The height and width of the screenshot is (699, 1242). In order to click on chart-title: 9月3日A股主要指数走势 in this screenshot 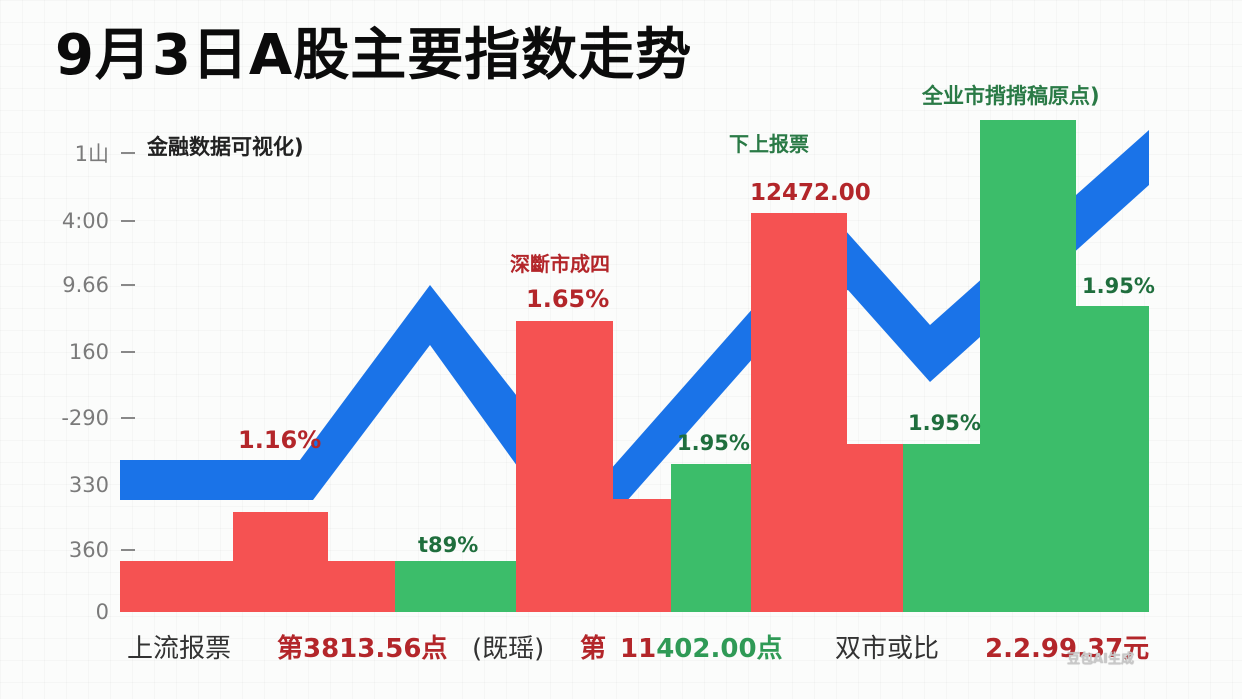, I will do `click(374, 55)`.